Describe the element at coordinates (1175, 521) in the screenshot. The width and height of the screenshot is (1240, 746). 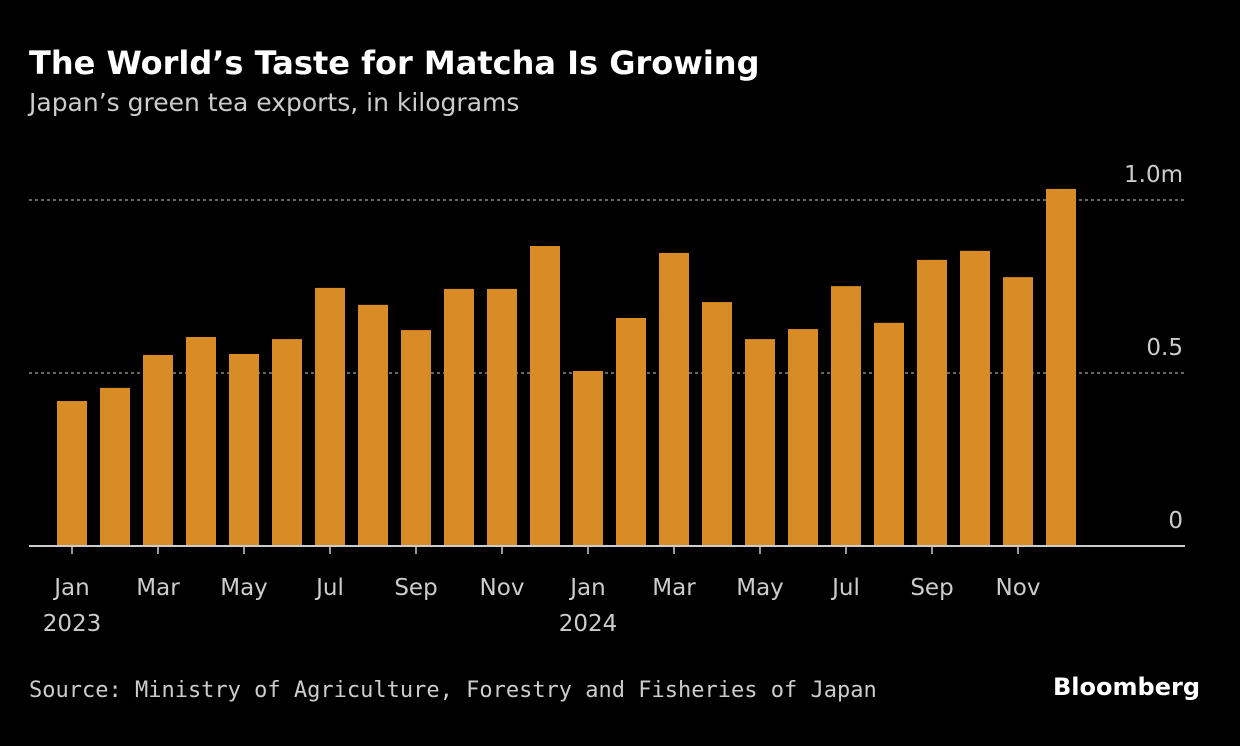
I see `y-tick-label: 0` at that location.